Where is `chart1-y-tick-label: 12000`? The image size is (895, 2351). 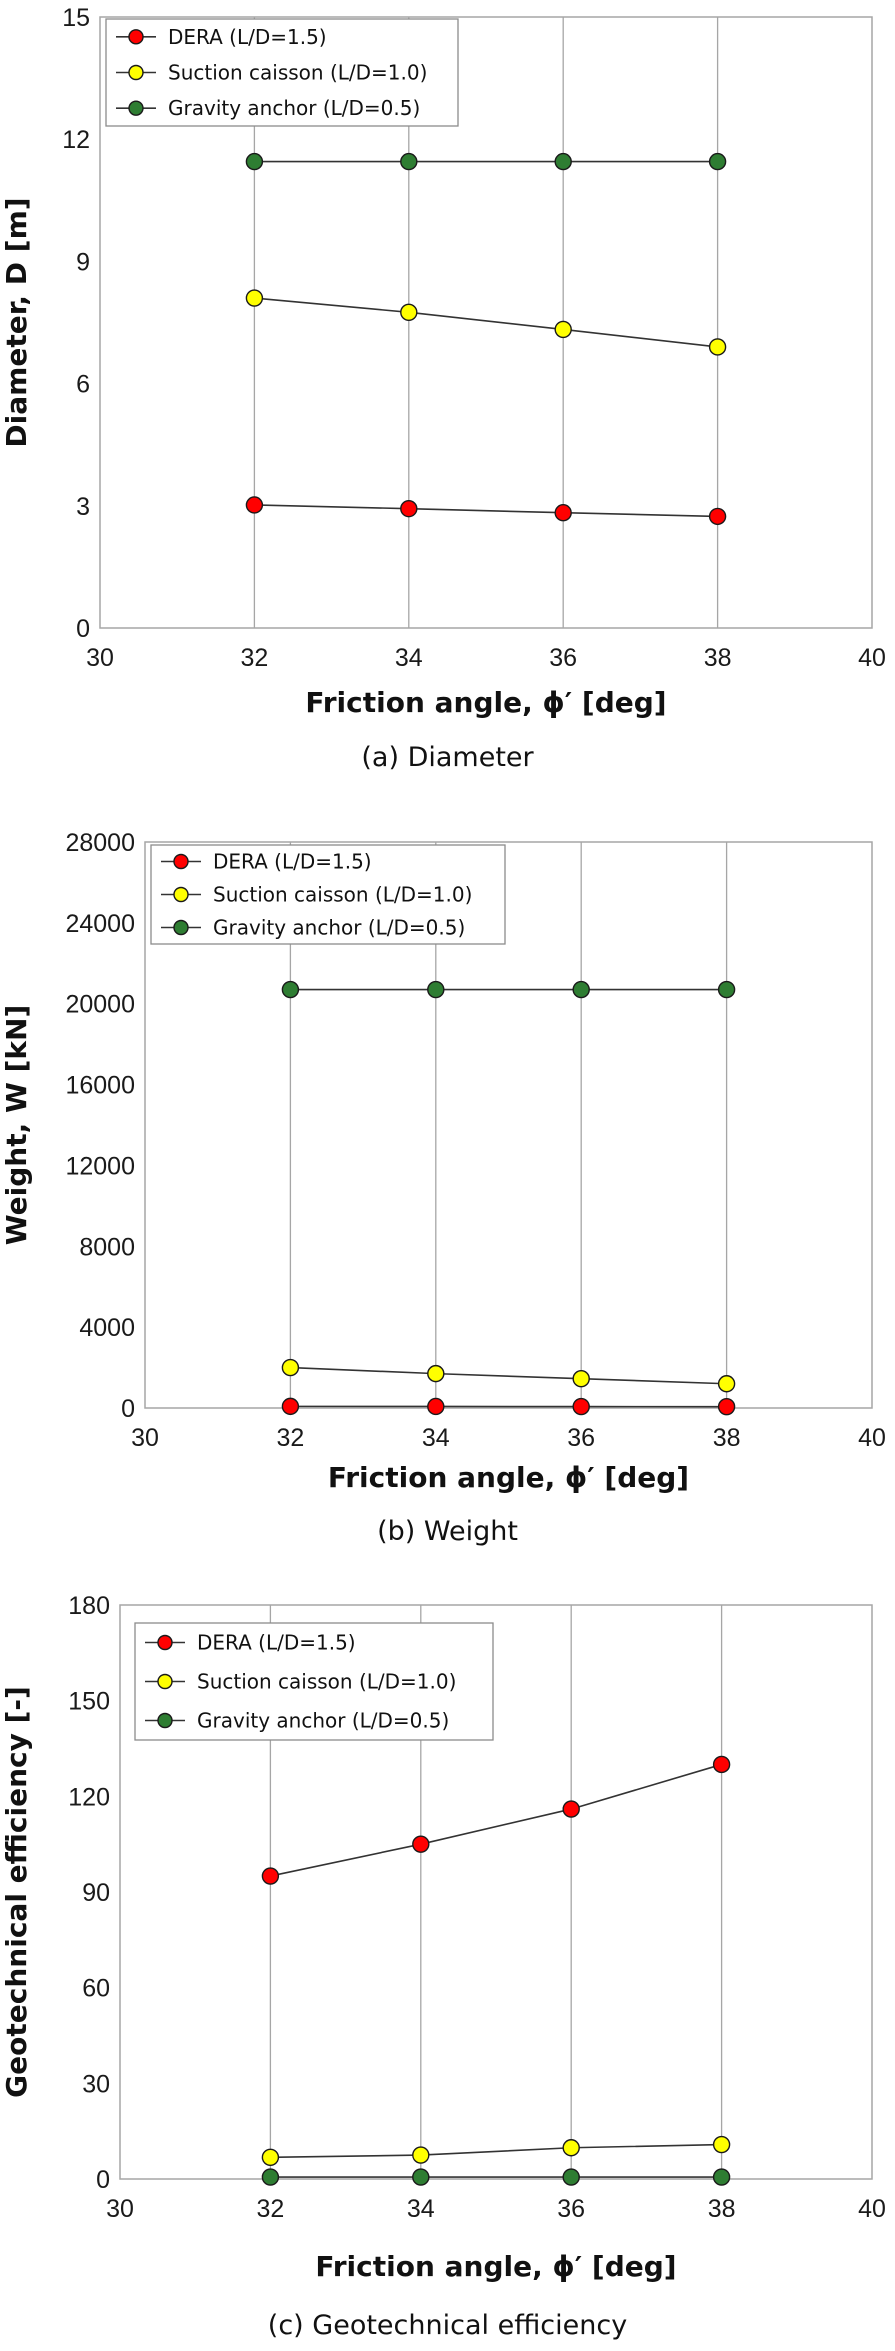 chart1-y-tick-label: 12000 is located at coordinates (100, 1166).